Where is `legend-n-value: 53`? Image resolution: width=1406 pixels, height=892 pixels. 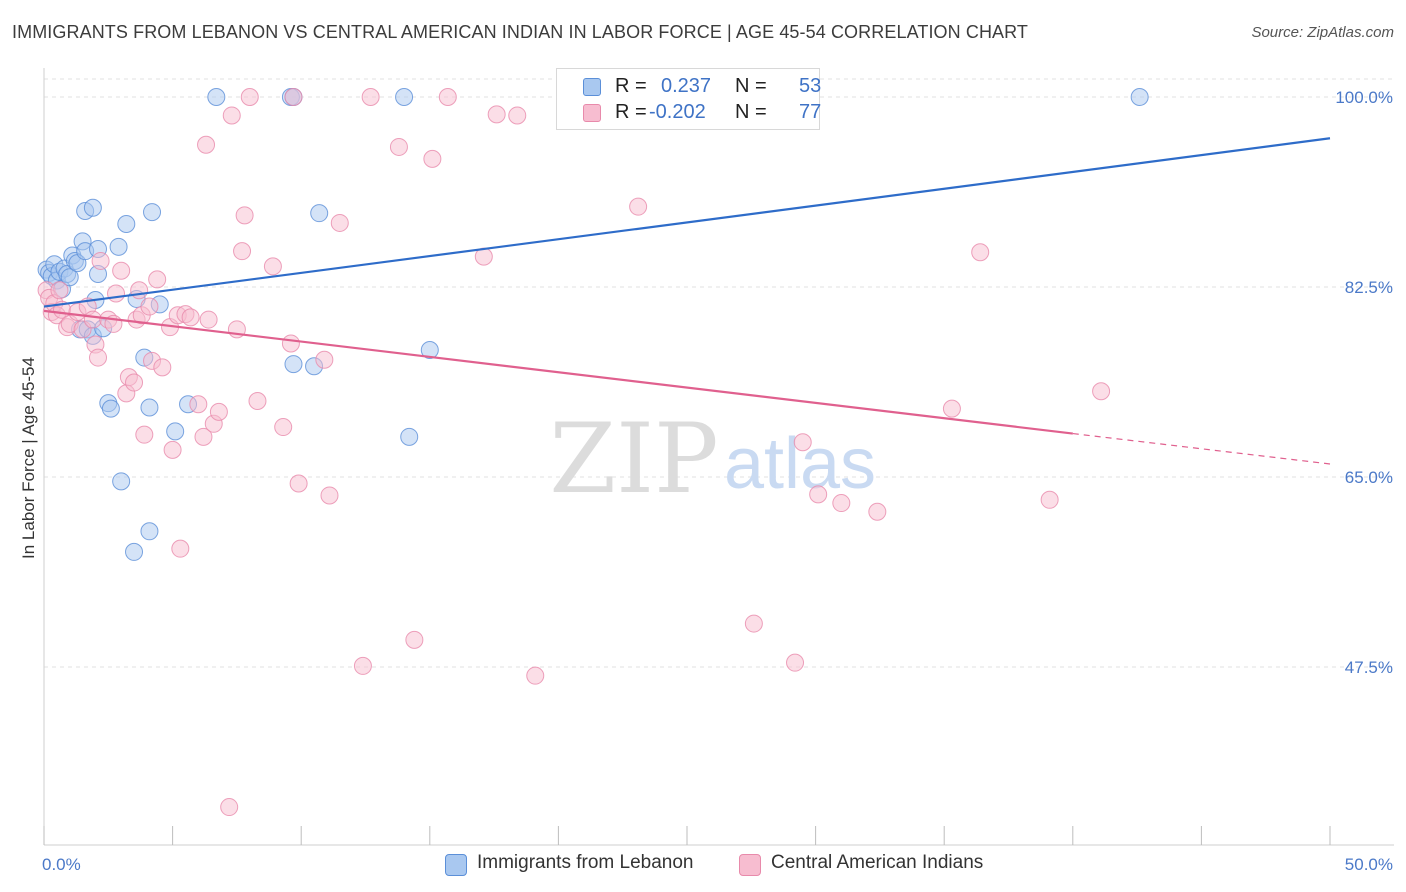
legend-n-value: 53 is located at coordinates (810, 86).